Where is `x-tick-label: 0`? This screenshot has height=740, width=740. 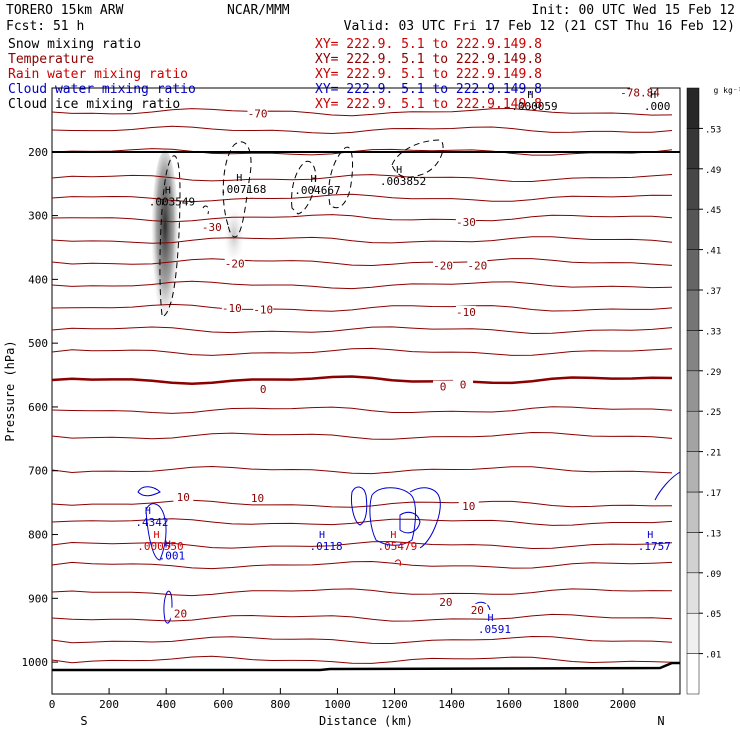
x-tick-label: 0 is located at coordinates (52, 704).